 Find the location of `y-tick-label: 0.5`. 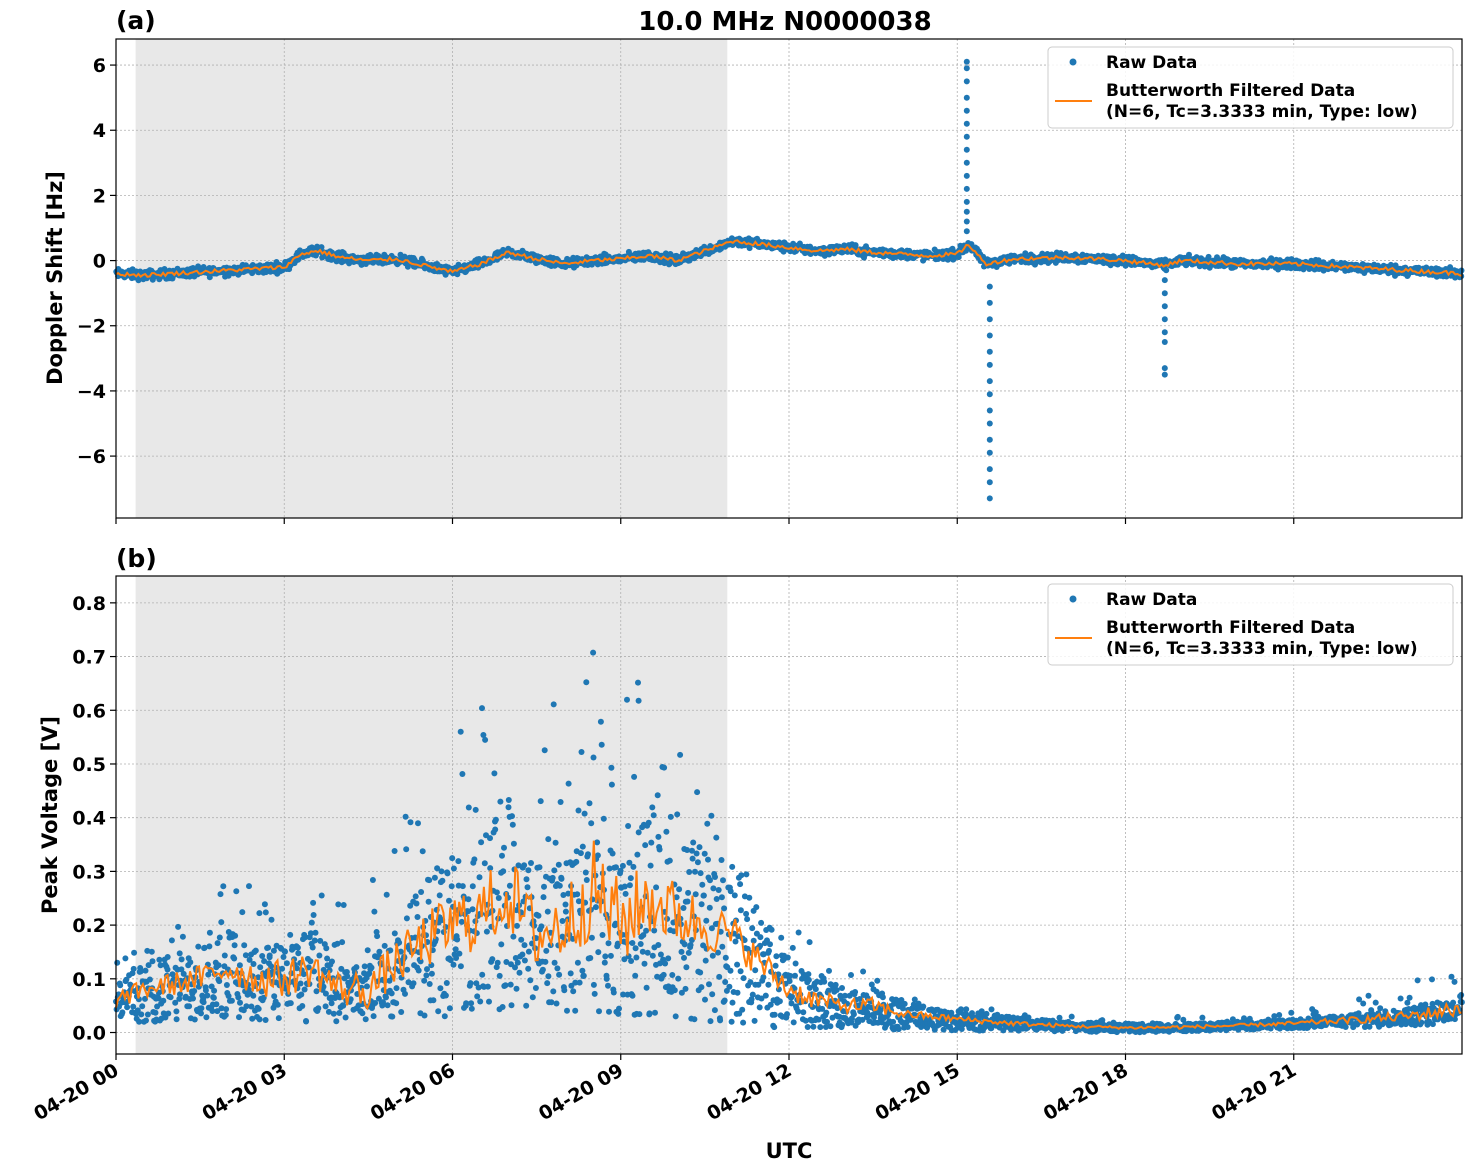

y-tick-label: 0.5 is located at coordinates (89, 765).